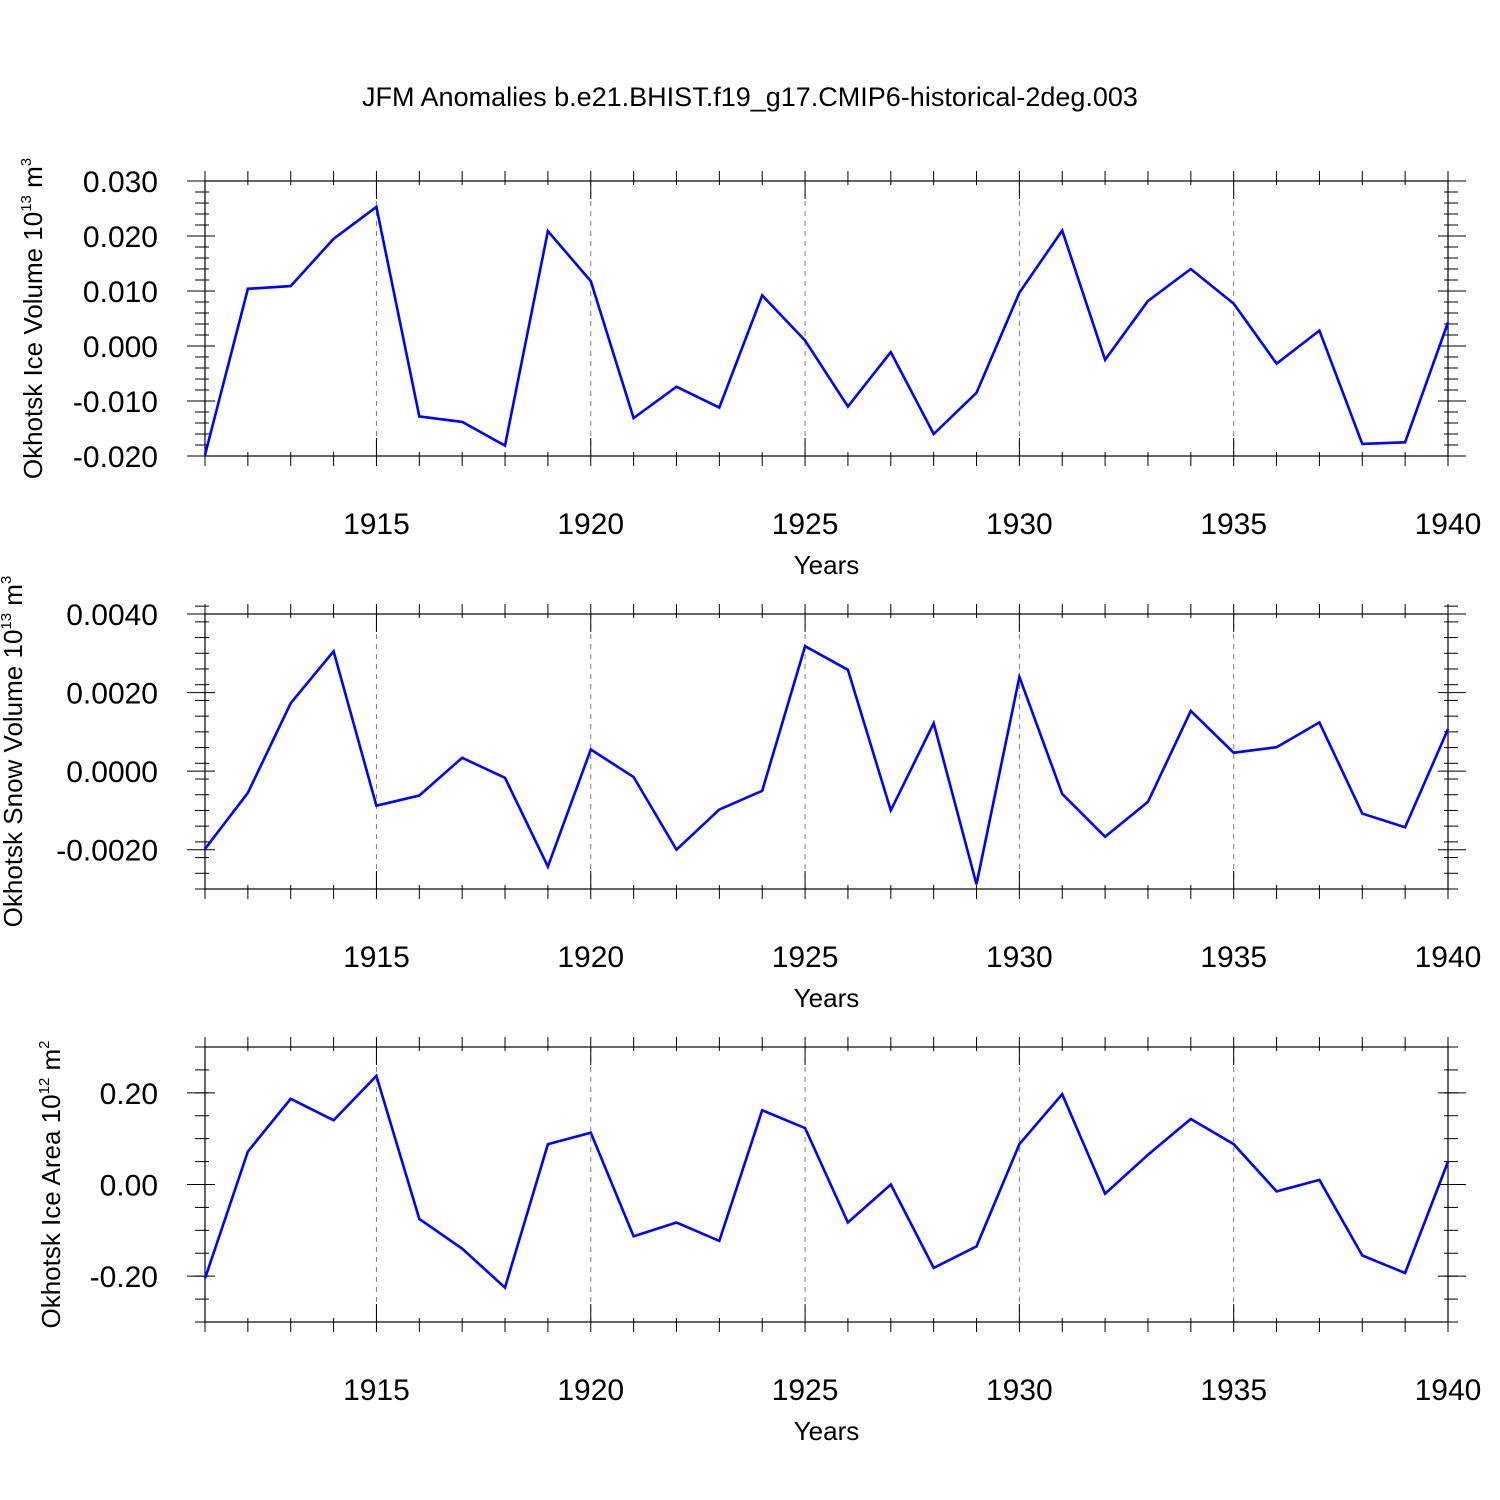 The image size is (1500, 1500). What do you see at coordinates (120, 292) in the screenshot?
I see `y-tick-label-0.010: 0.010` at bounding box center [120, 292].